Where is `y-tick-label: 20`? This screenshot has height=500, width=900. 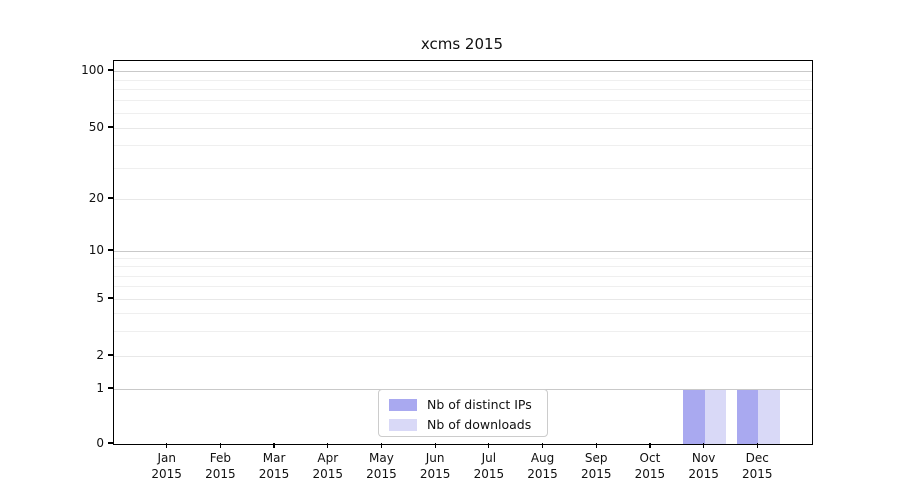 y-tick-label: 20 is located at coordinates (96, 198).